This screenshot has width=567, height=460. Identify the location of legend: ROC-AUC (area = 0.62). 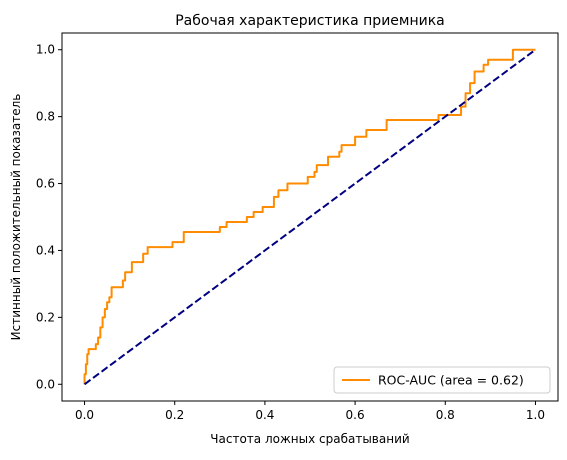
(442, 380).